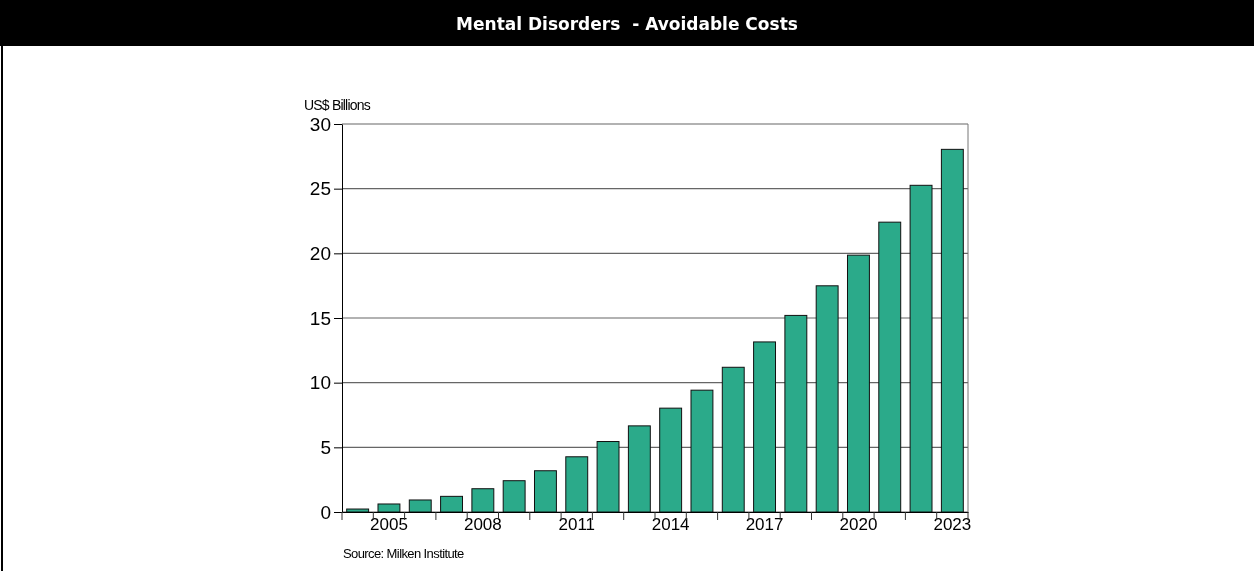 This screenshot has height=571, width=1254. What do you see at coordinates (404, 553) in the screenshot?
I see `source-note: Source: Milken Institute` at bounding box center [404, 553].